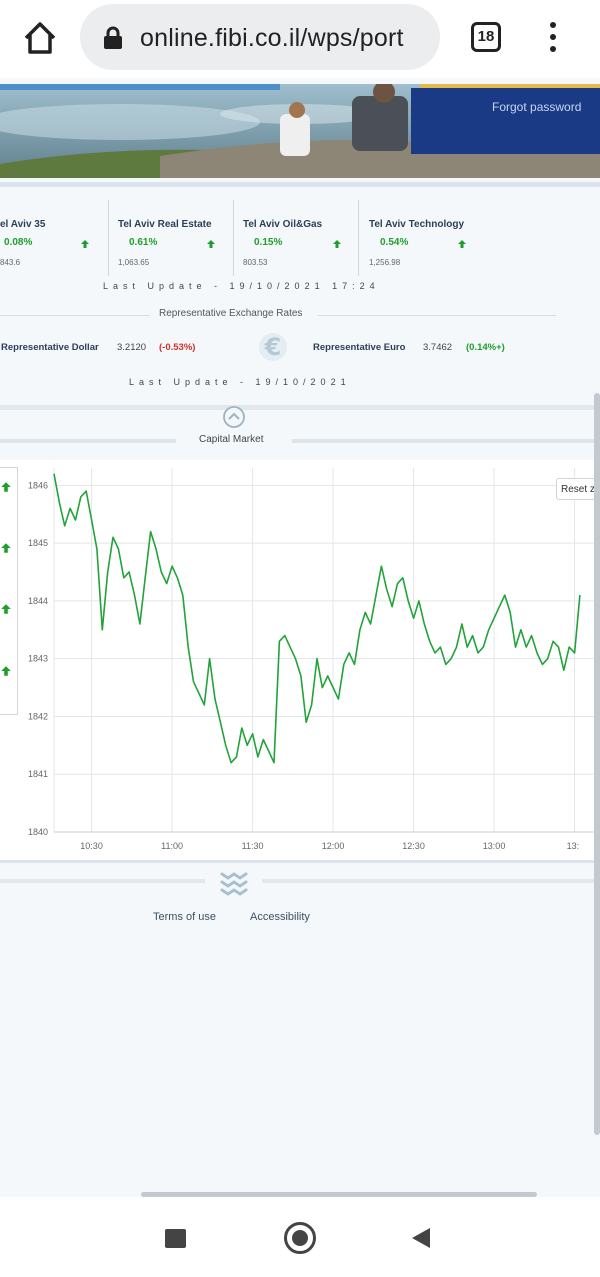 The height and width of the screenshot is (1277, 600). What do you see at coordinates (268, 242) in the screenshot?
I see `index-change: 0.15%` at bounding box center [268, 242].